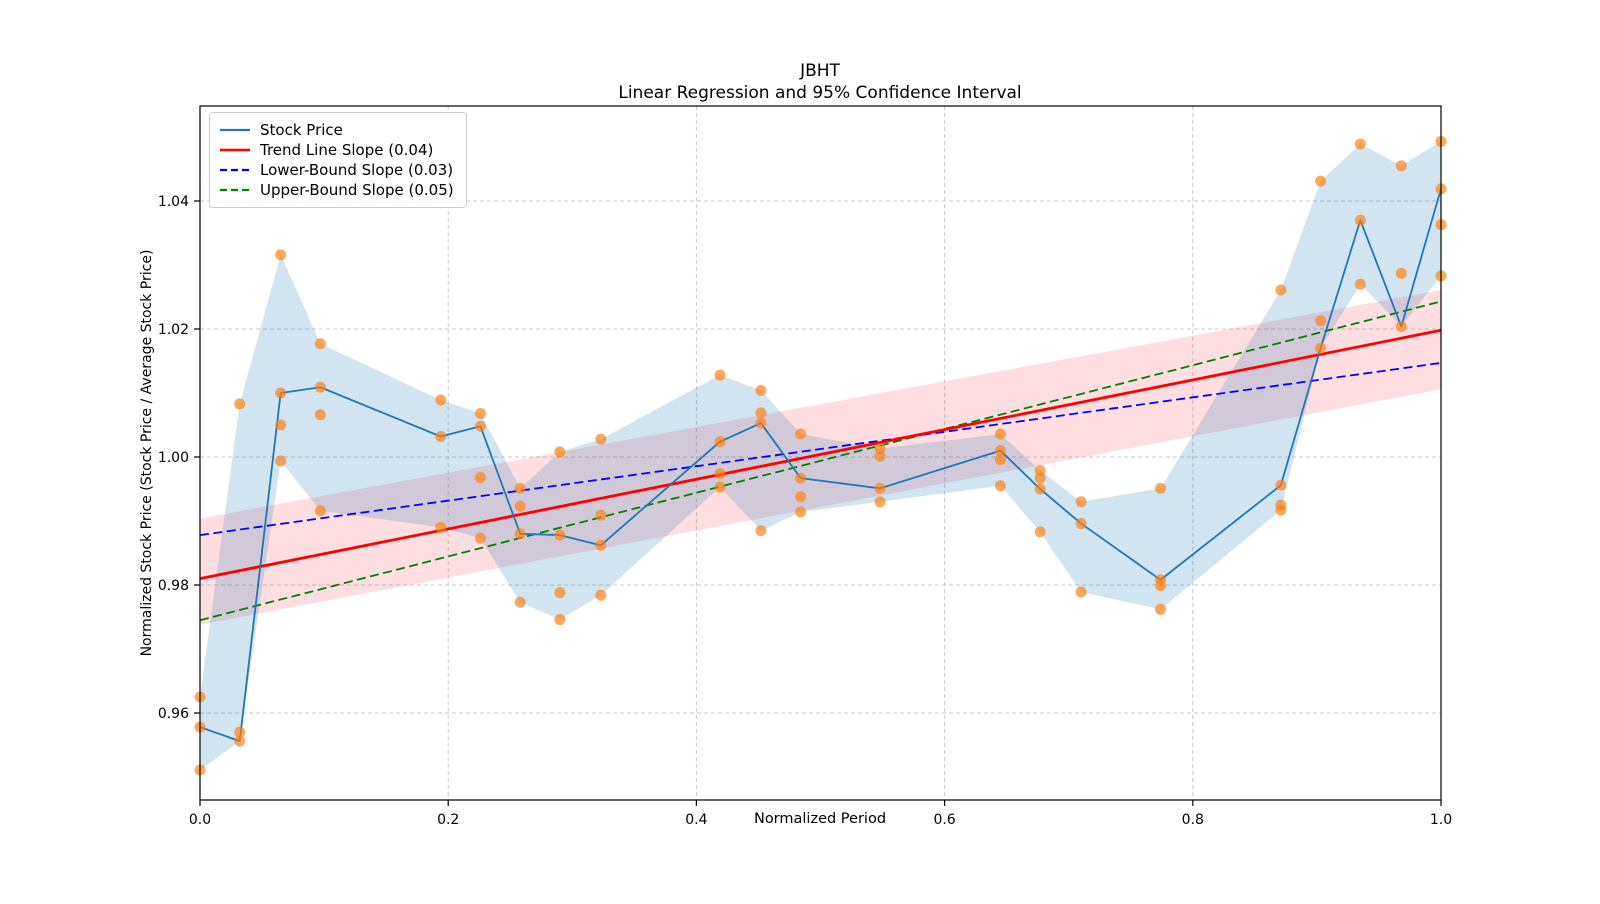 This screenshot has width=1600, height=904. What do you see at coordinates (173, 330) in the screenshot?
I see `y-tick-label: 1.02` at bounding box center [173, 330].